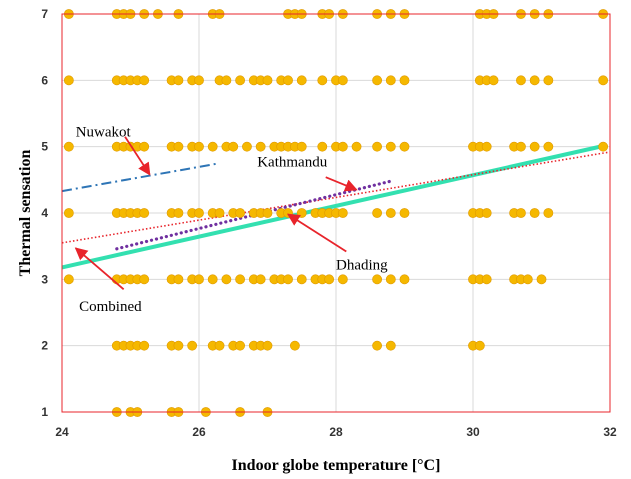  What do you see at coordinates (199, 432) in the screenshot?
I see `x-tick-label: 26` at bounding box center [199, 432].